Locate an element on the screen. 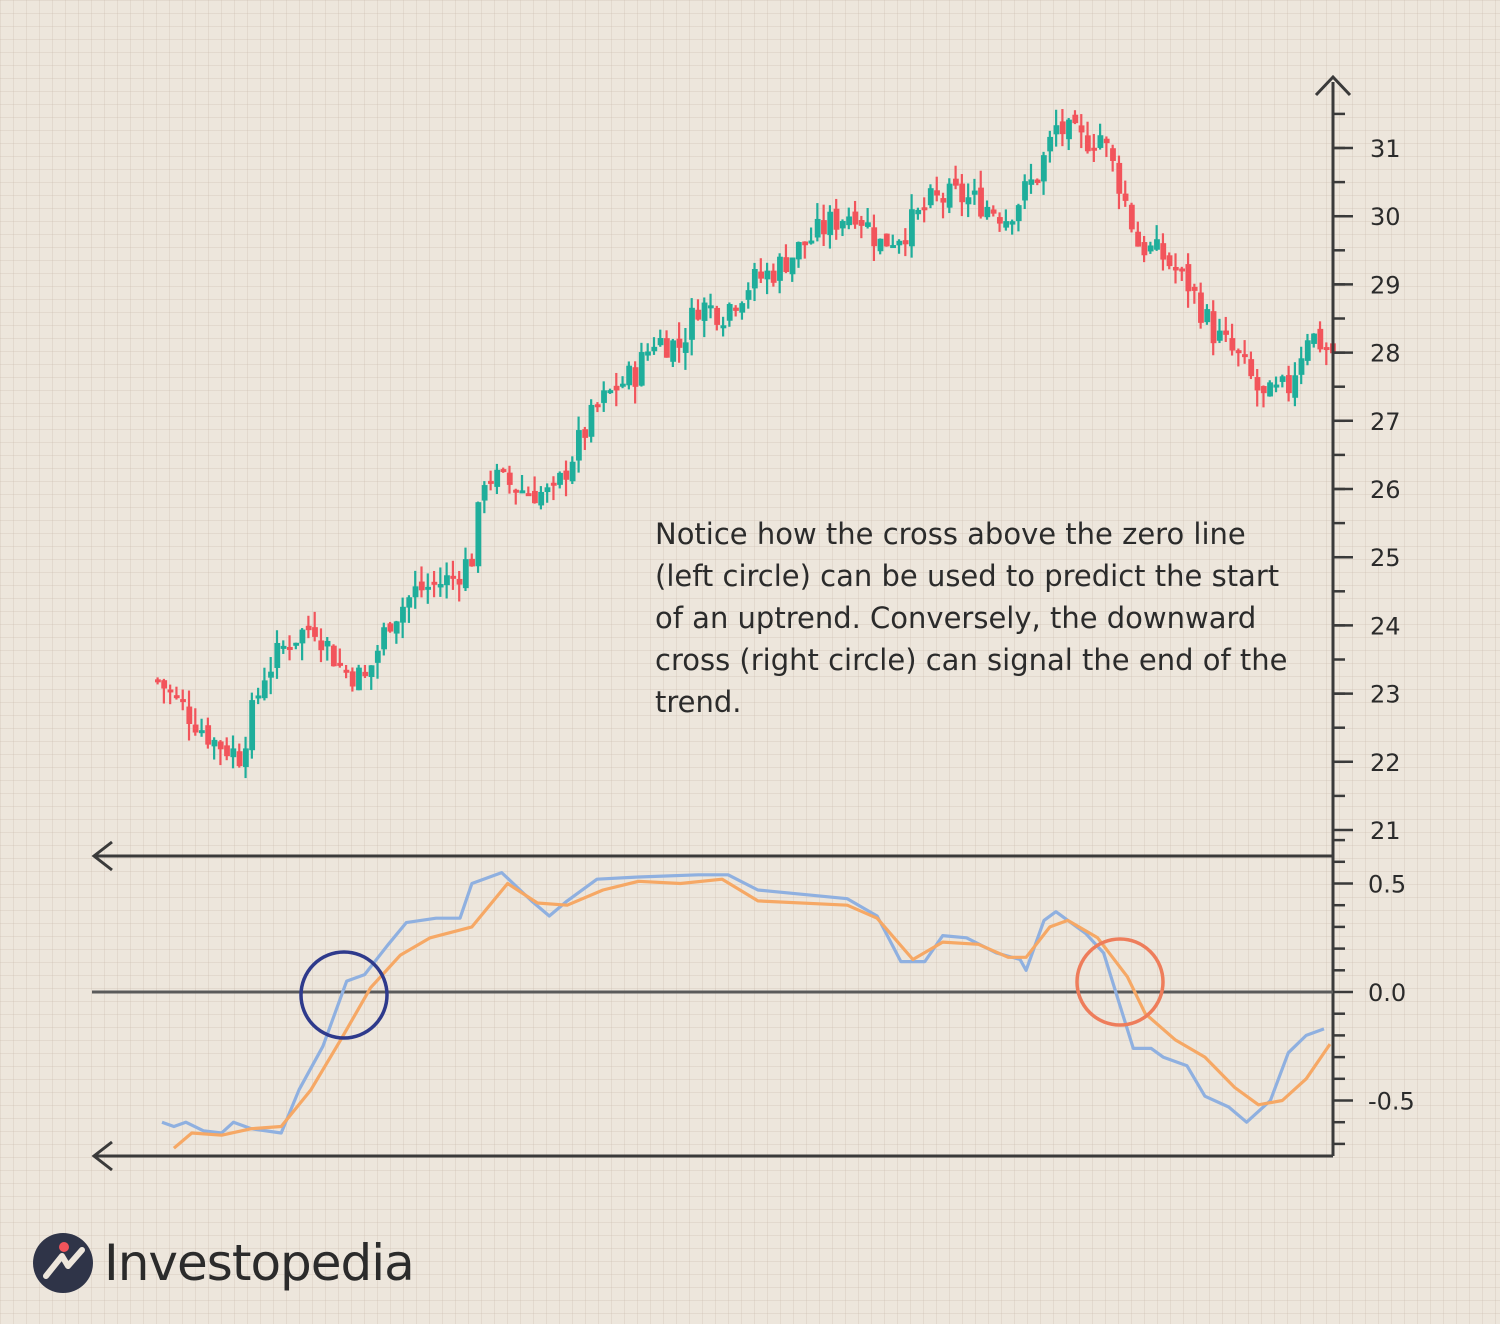 The image size is (1500, 1324). price-tick-label: 29 is located at coordinates (1385, 285).